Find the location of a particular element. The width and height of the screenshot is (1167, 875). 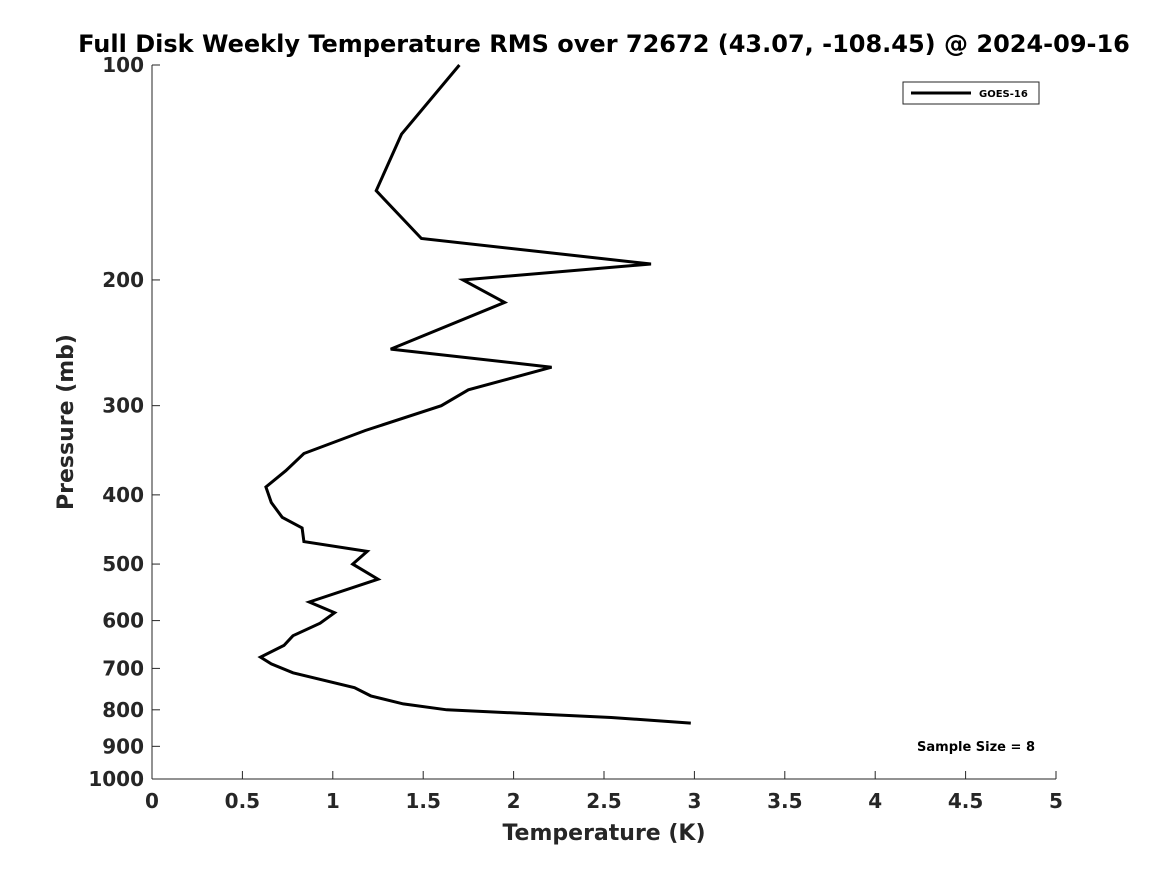

x-tick-label: 0 is located at coordinates (152, 801).